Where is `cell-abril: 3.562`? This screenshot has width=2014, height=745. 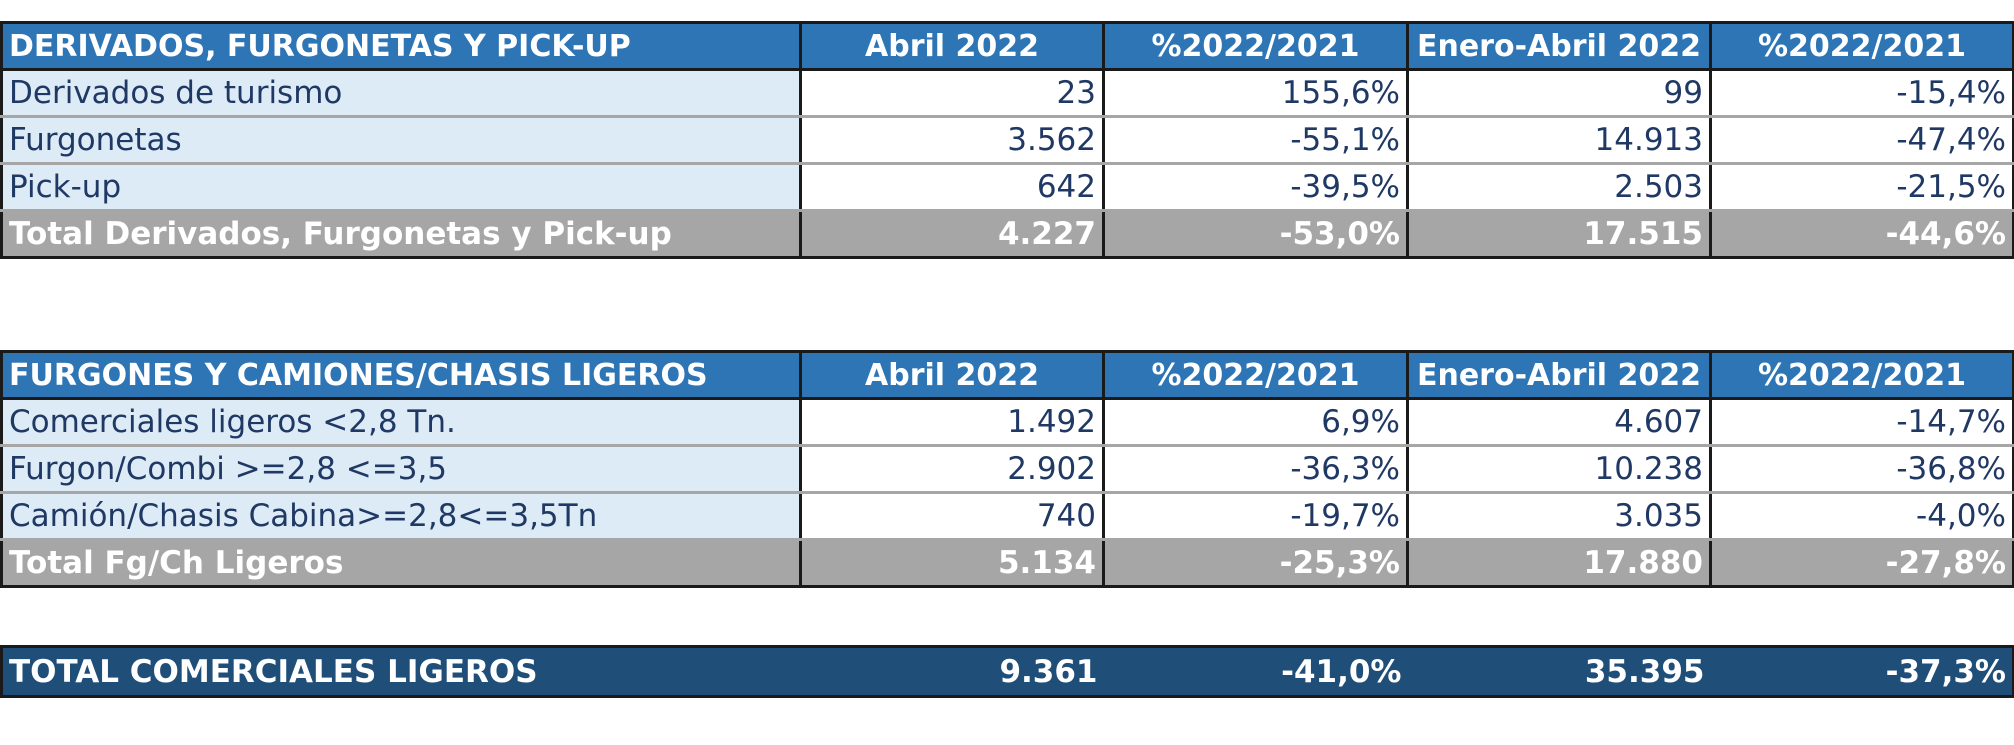
cell-abril: 3.562 is located at coordinates (952, 140).